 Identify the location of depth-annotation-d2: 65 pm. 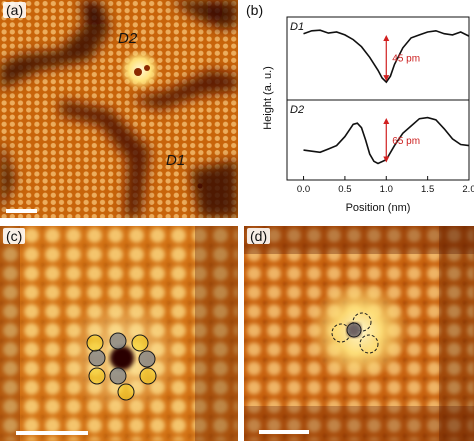
(406, 141).